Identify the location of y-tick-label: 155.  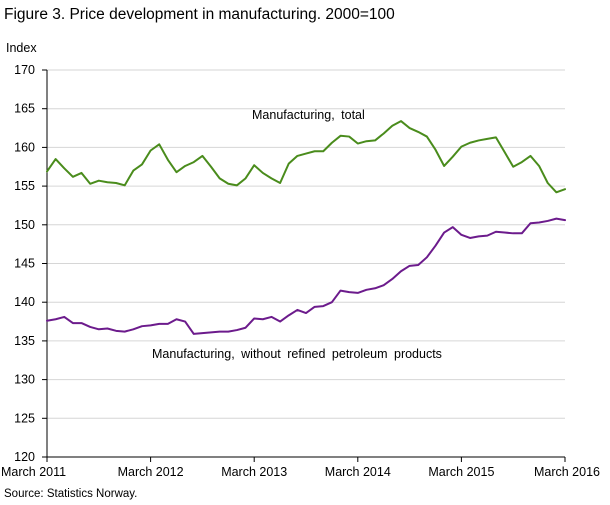
(24, 186).